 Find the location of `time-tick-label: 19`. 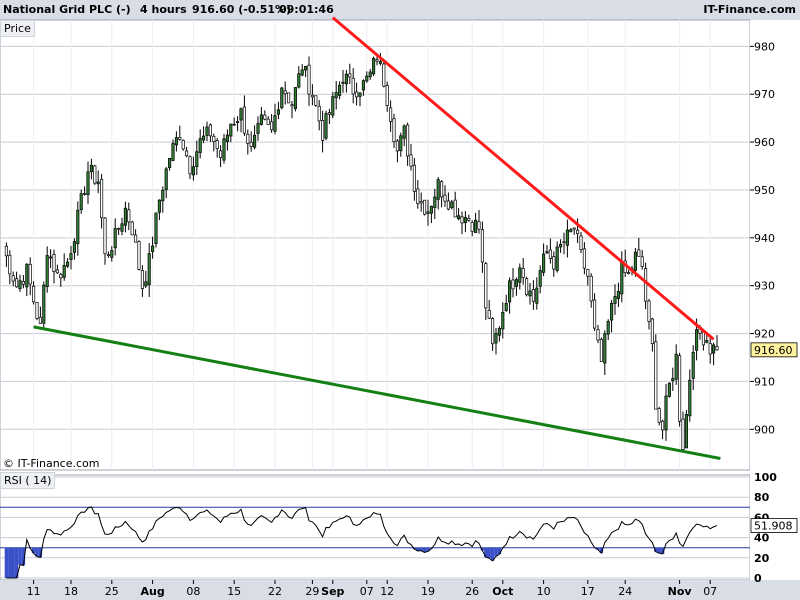

time-tick-label: 19 is located at coordinates (428, 591).